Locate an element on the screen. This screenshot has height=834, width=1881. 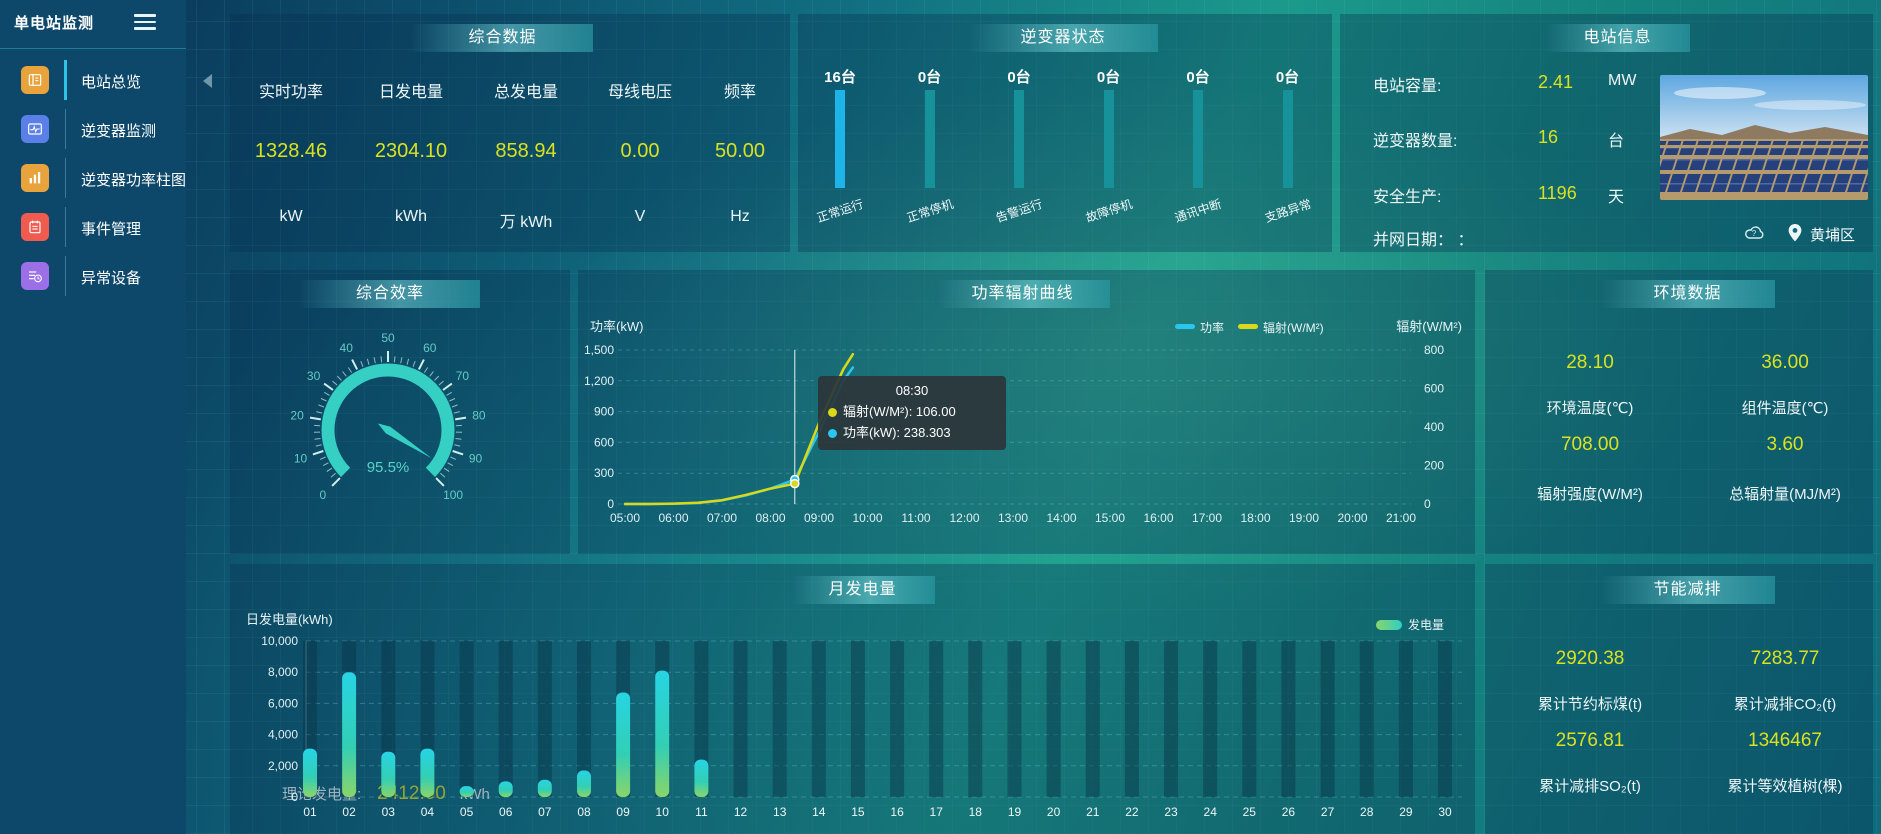
panel-station-info-title-text: 电站信息 is located at coordinates (1617, 37).